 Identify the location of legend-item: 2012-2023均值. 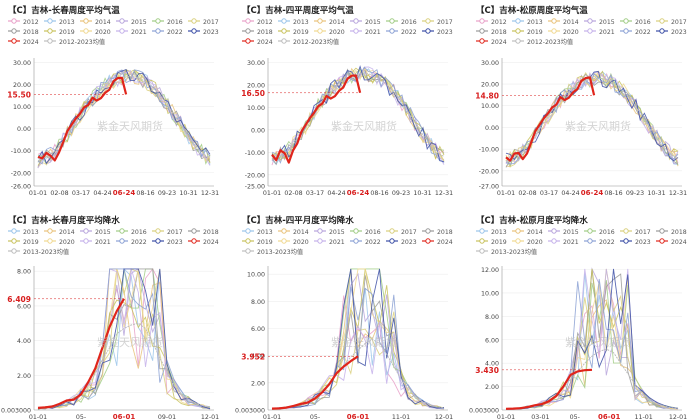
(542, 42).